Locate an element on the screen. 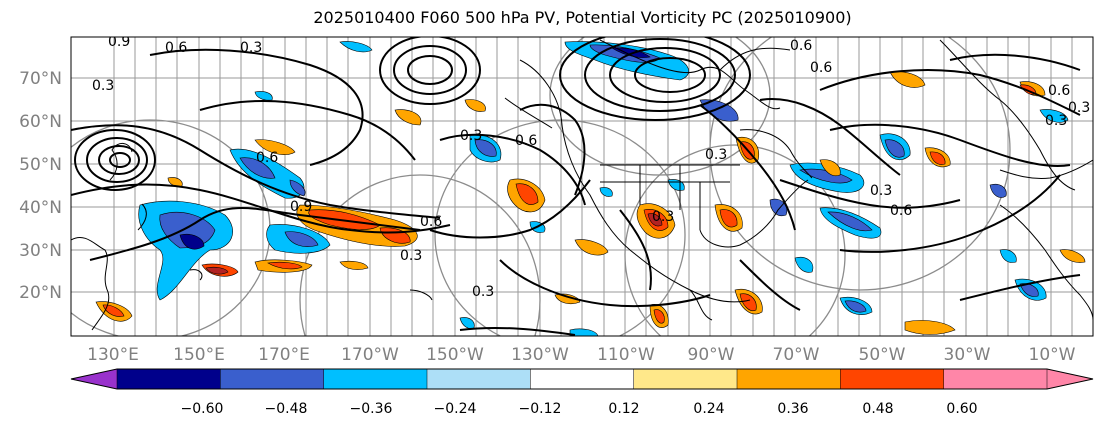  colorbar-tick-label: 0.12 is located at coordinates (623, 409).